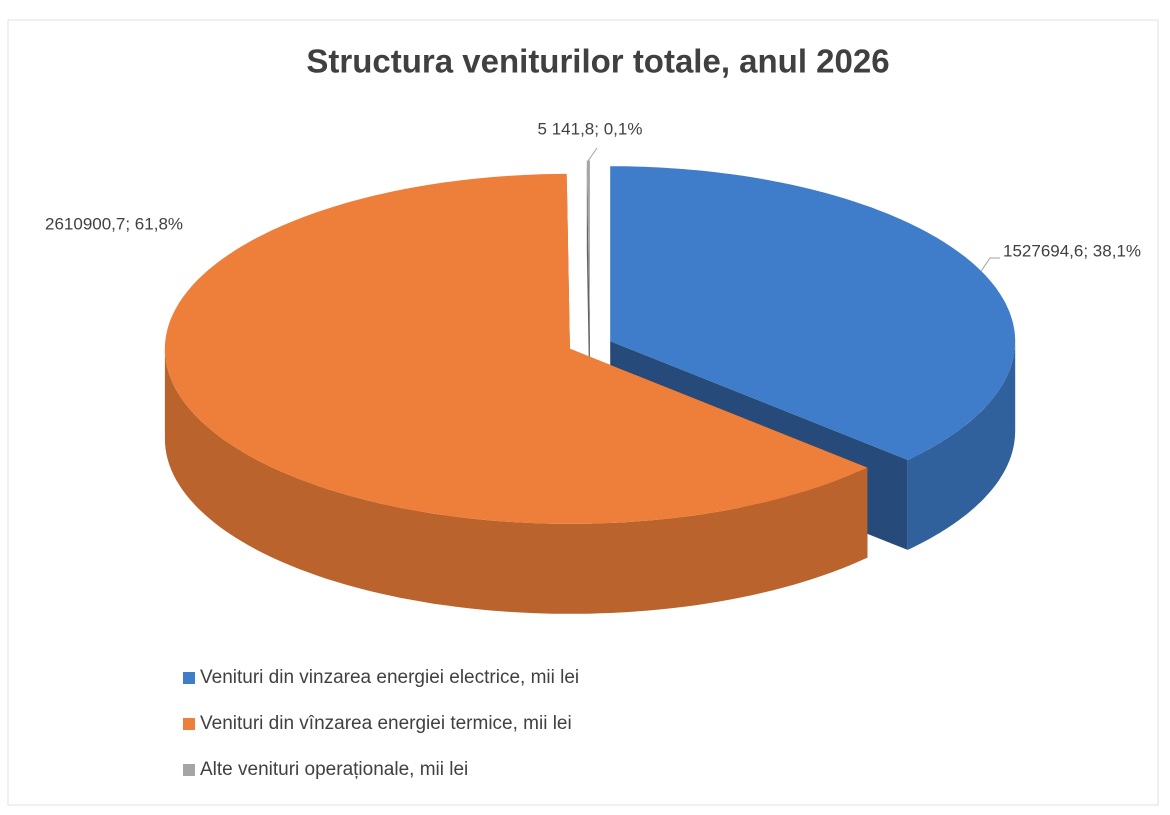 The height and width of the screenshot is (815, 1170). What do you see at coordinates (1072, 250) in the screenshot?
I see `data-label: 1527694,6; 38,1%` at bounding box center [1072, 250].